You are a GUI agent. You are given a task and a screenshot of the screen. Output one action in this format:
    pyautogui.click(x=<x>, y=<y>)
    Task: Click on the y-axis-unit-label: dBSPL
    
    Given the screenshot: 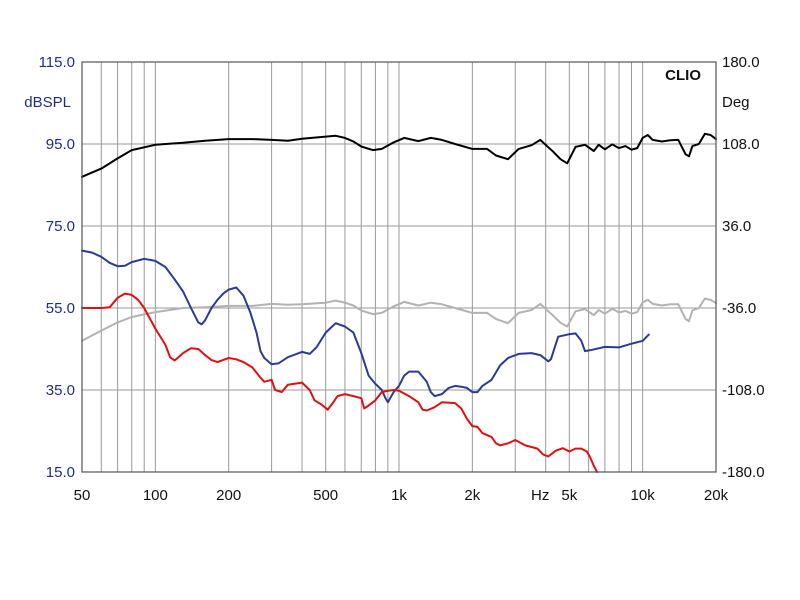 What is the action you would take?
    pyautogui.click(x=47, y=102)
    